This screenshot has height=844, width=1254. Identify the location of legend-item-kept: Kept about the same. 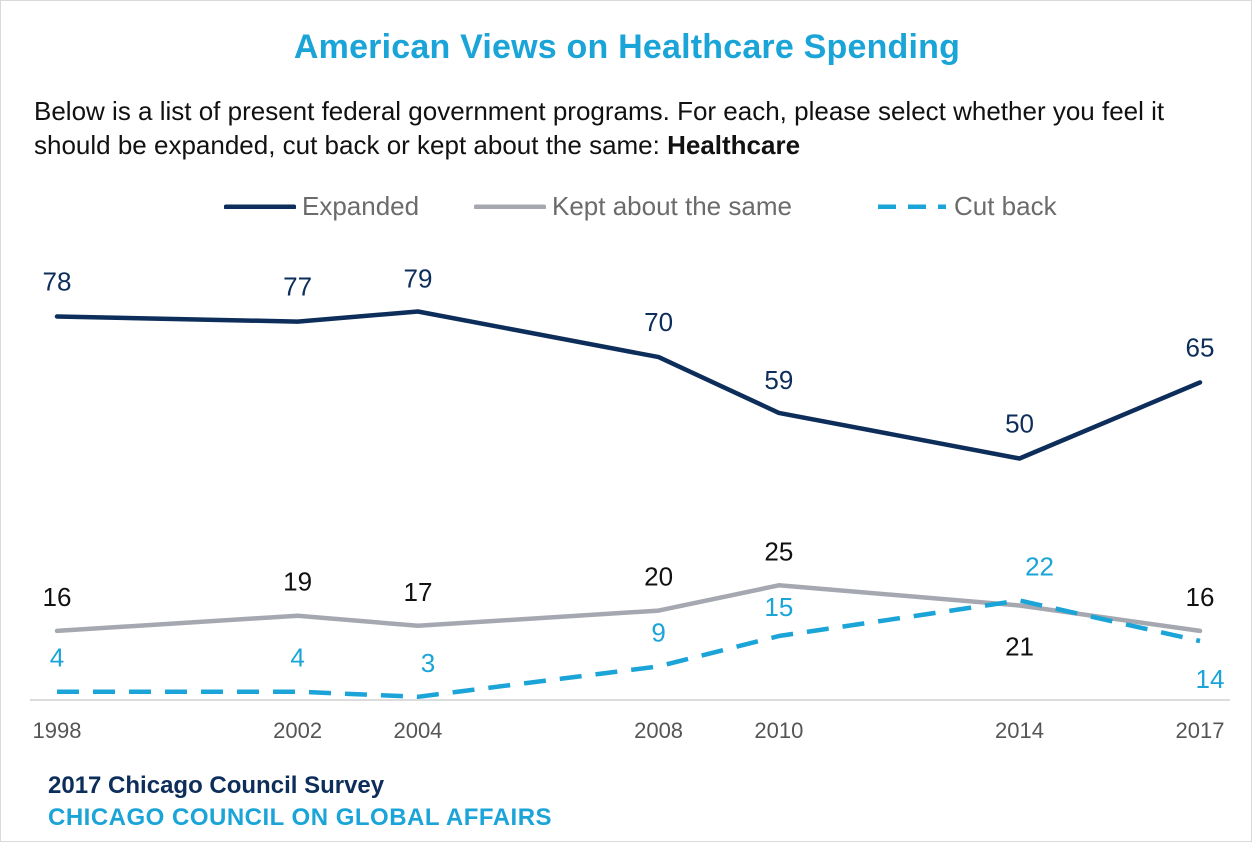
(633, 206).